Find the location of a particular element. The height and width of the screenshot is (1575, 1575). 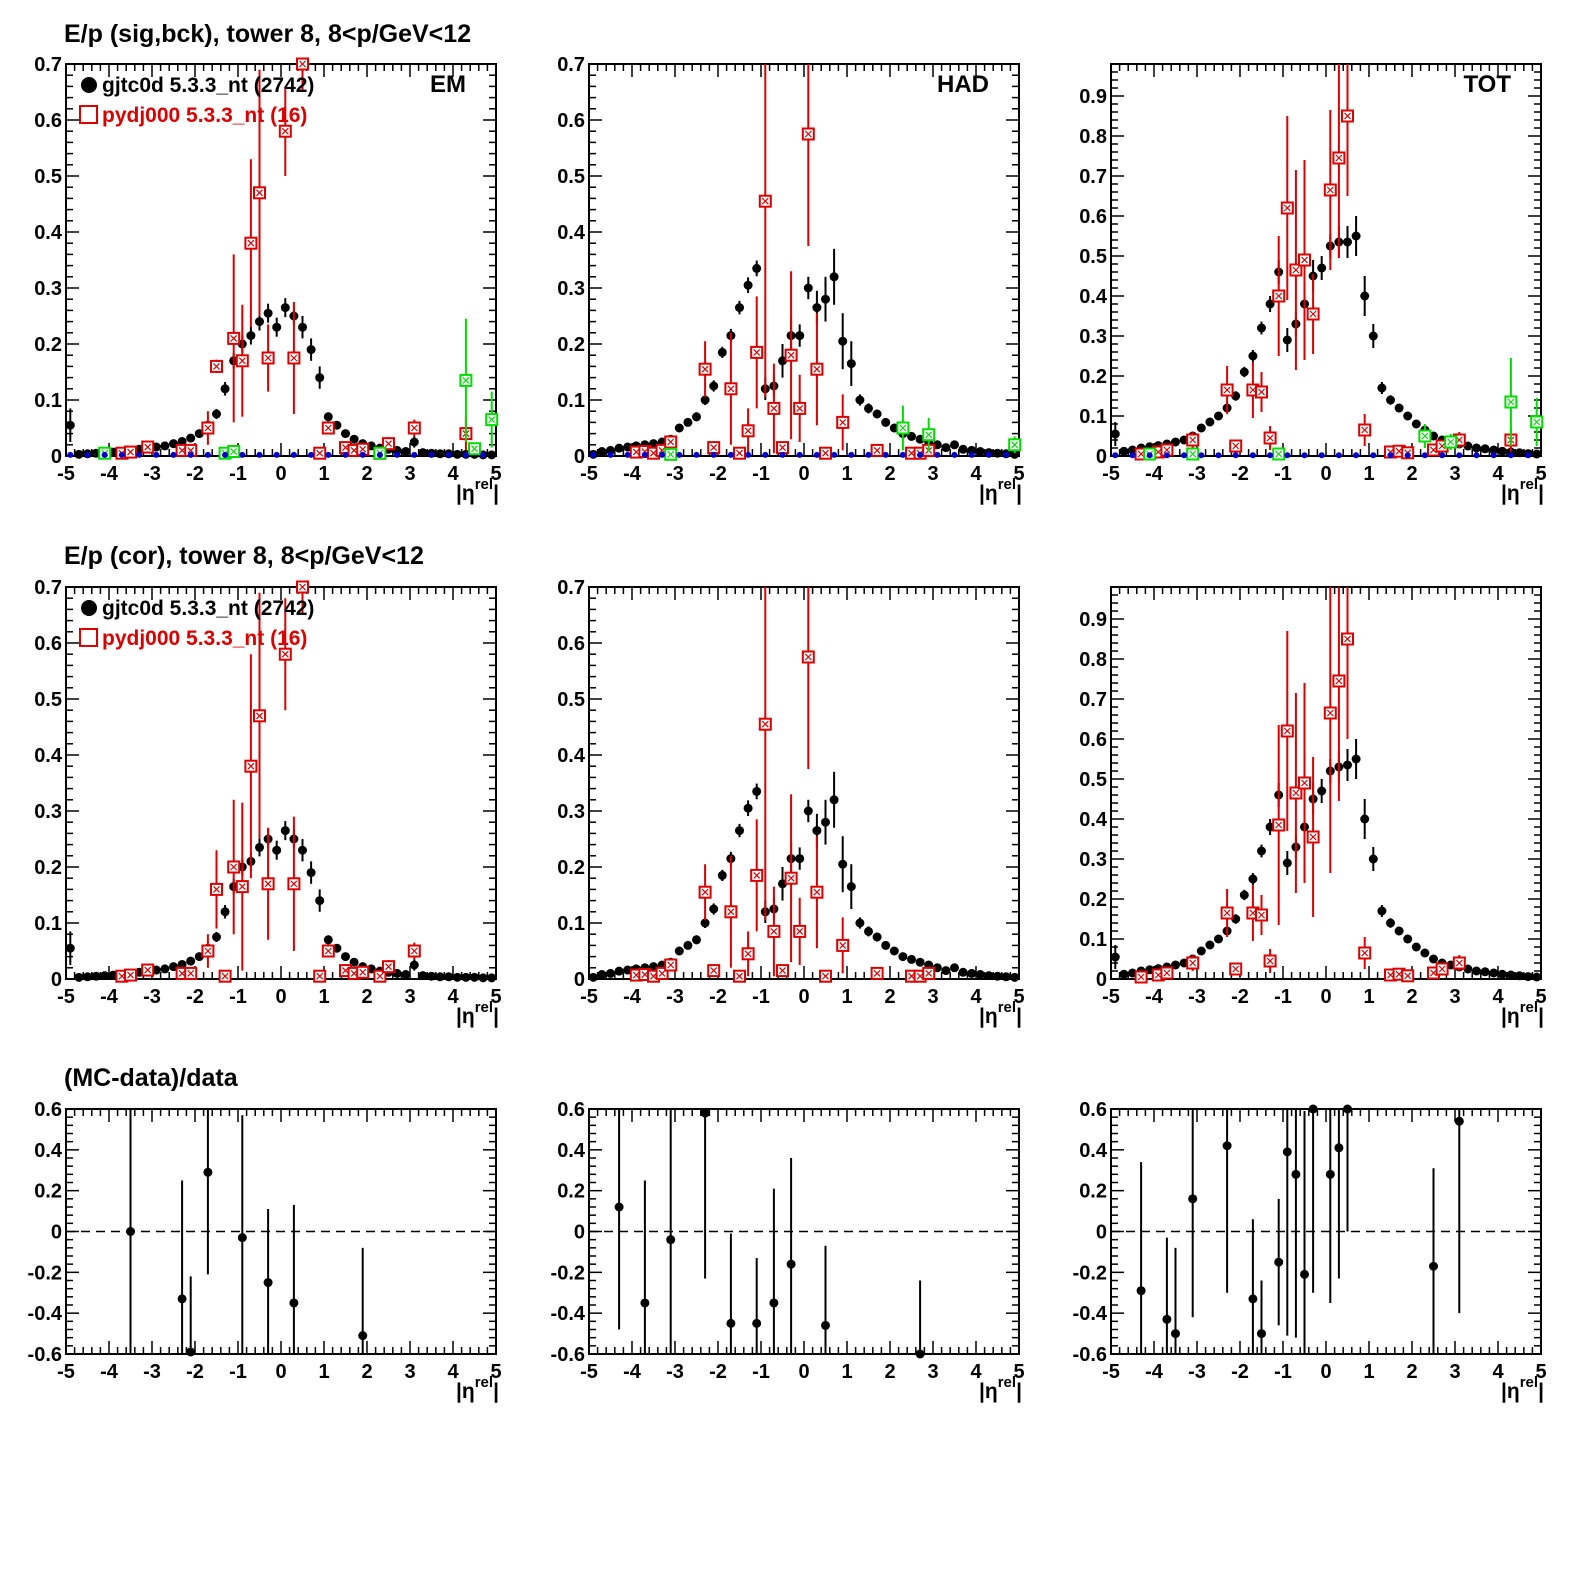

legend-marker-data is located at coordinates (89, 608).